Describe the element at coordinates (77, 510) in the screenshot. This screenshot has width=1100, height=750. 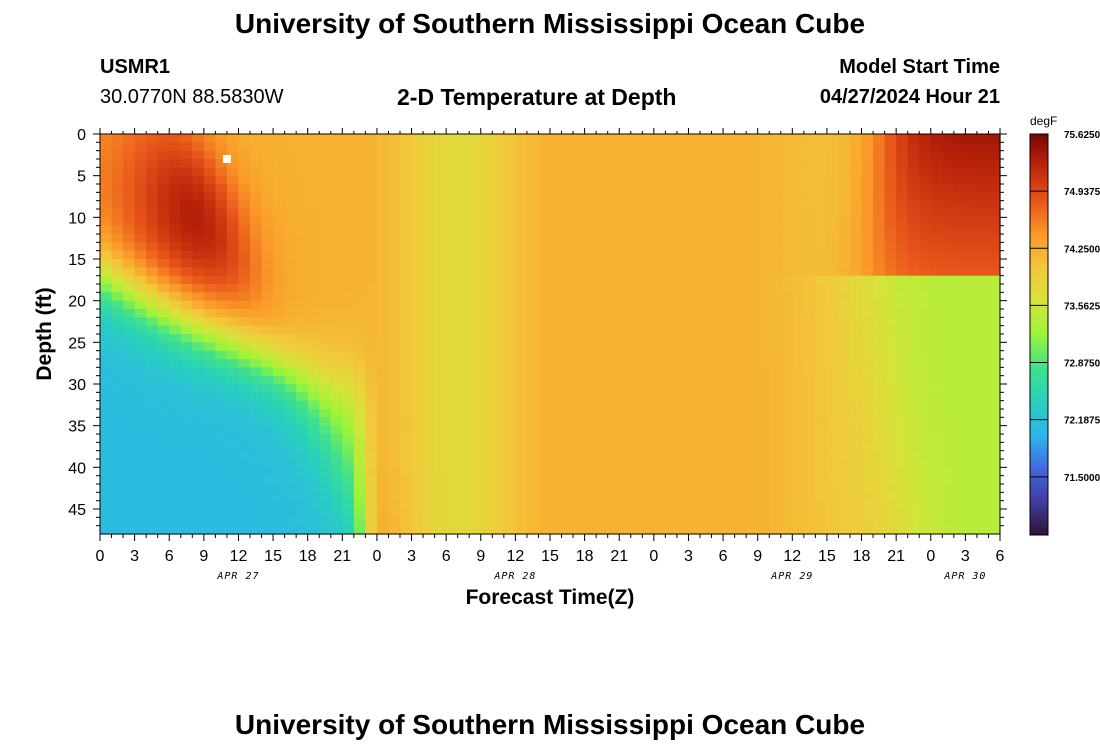
I see `y-tick-label: 45` at that location.